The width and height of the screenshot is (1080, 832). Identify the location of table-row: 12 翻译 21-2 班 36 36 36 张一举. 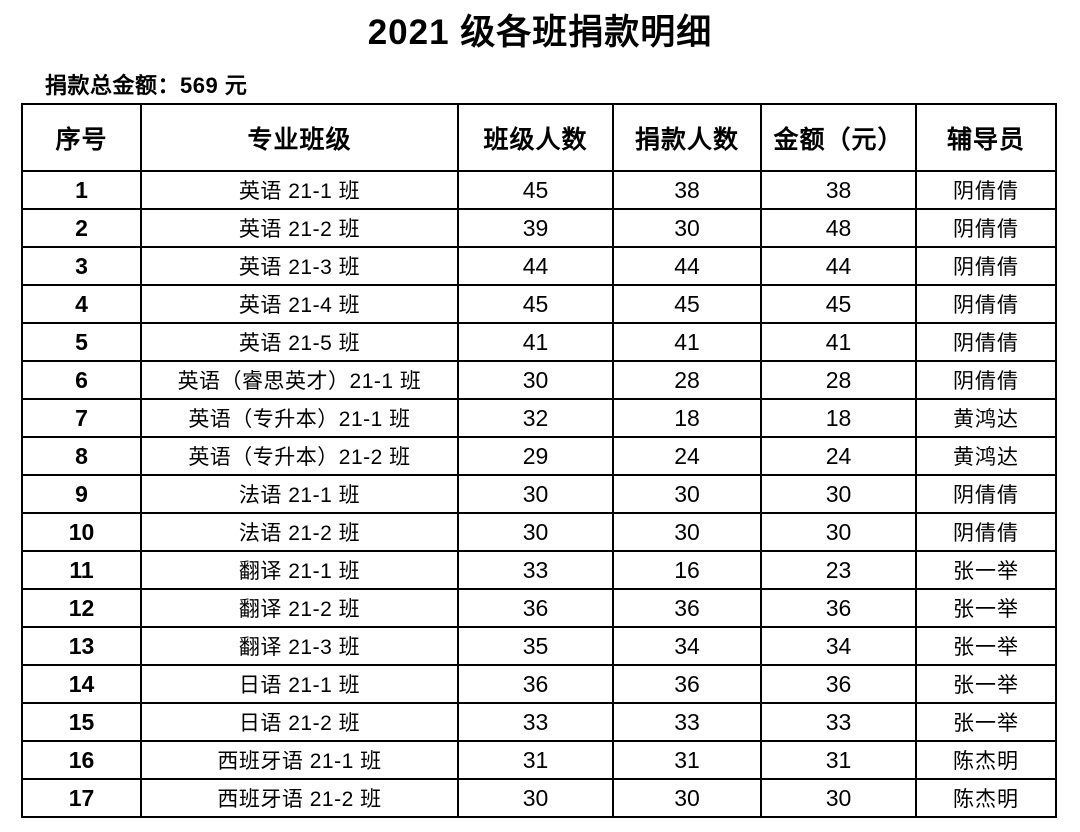
(539, 608).